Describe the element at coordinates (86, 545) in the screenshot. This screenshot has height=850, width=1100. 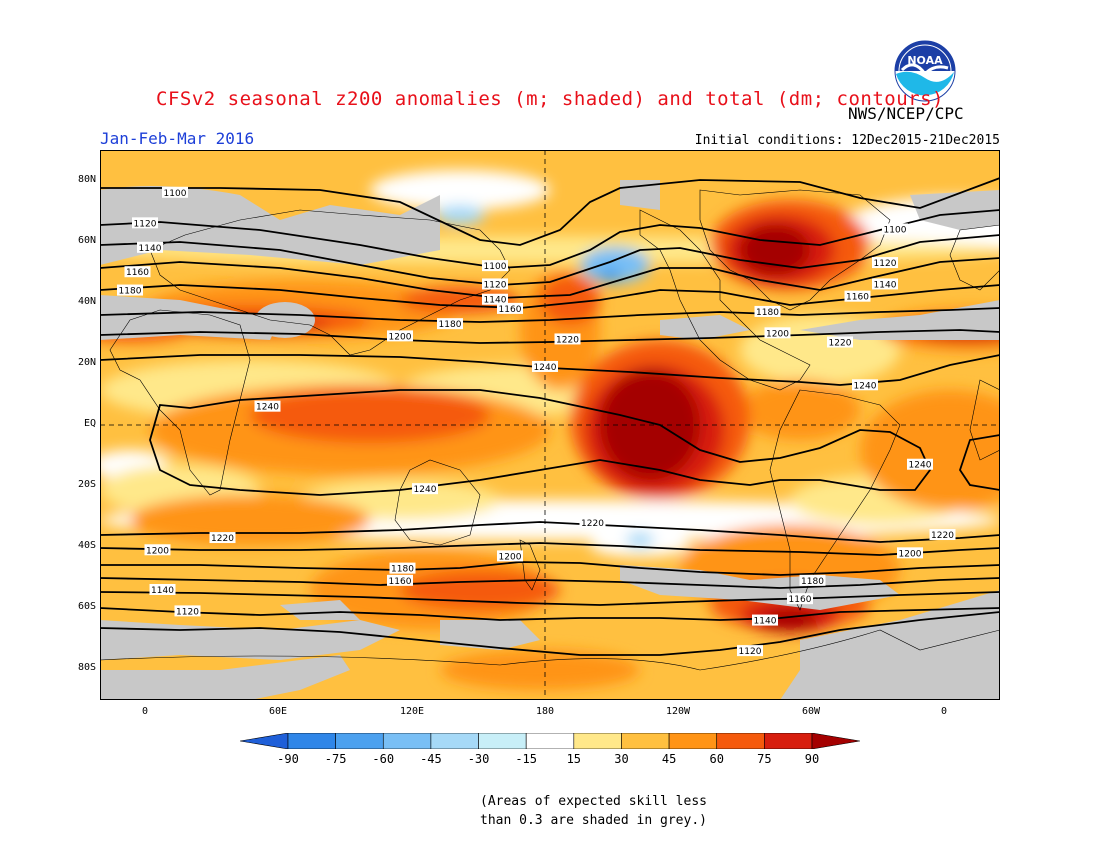
I see `lat-label-40s: 40S` at that location.